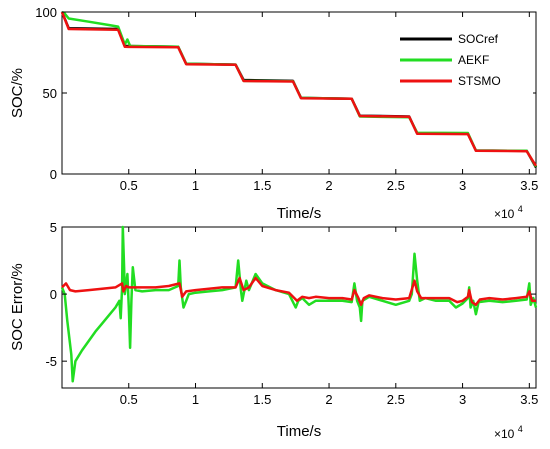  Describe the element at coordinates (299, 213) in the screenshot. I see `soc-x-axis-label: Time/s` at that location.